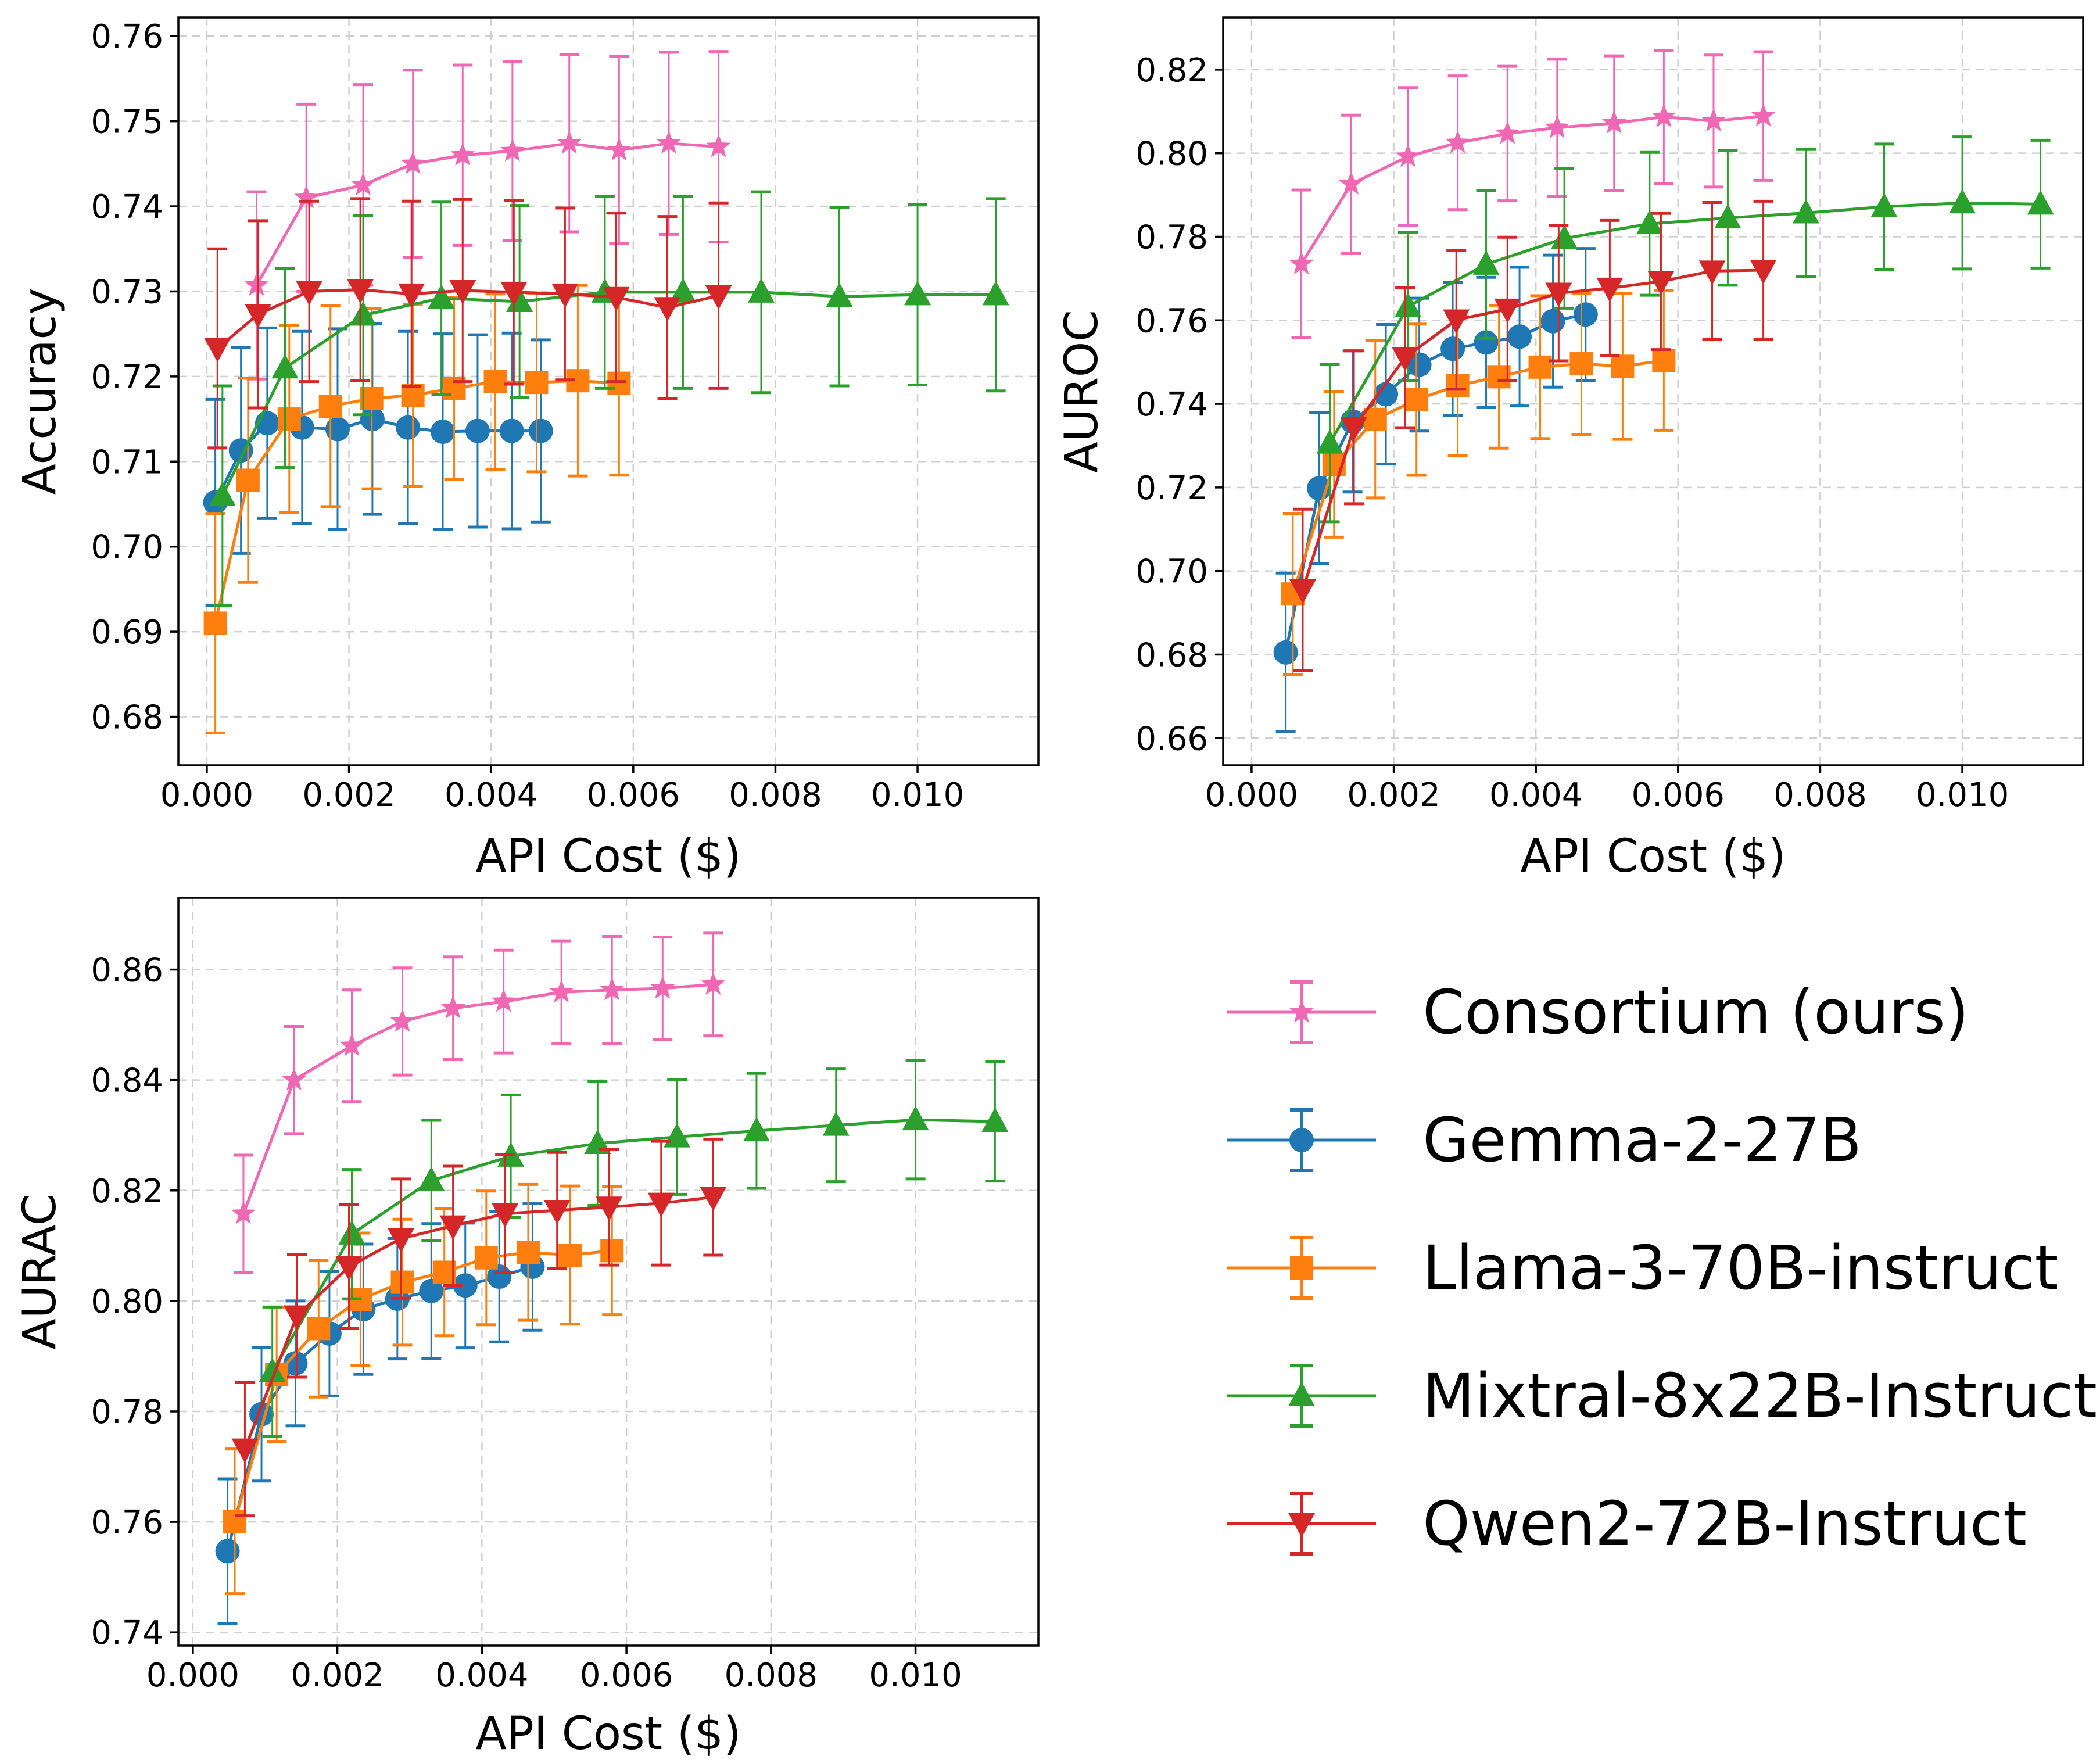 The height and width of the screenshot is (1763, 2100). What do you see at coordinates (626, 1675) in the screenshot?
I see `aurac-x-tick-label: 0.006` at bounding box center [626, 1675].